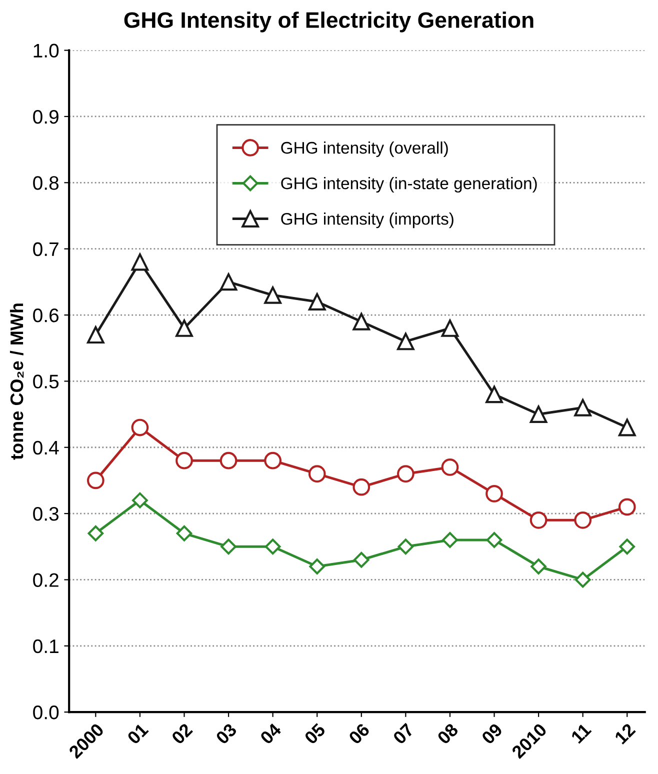 Image resolution: width=658 pixels, height=774 pixels. I want to click on x-tick-label: 08, so click(447, 733).